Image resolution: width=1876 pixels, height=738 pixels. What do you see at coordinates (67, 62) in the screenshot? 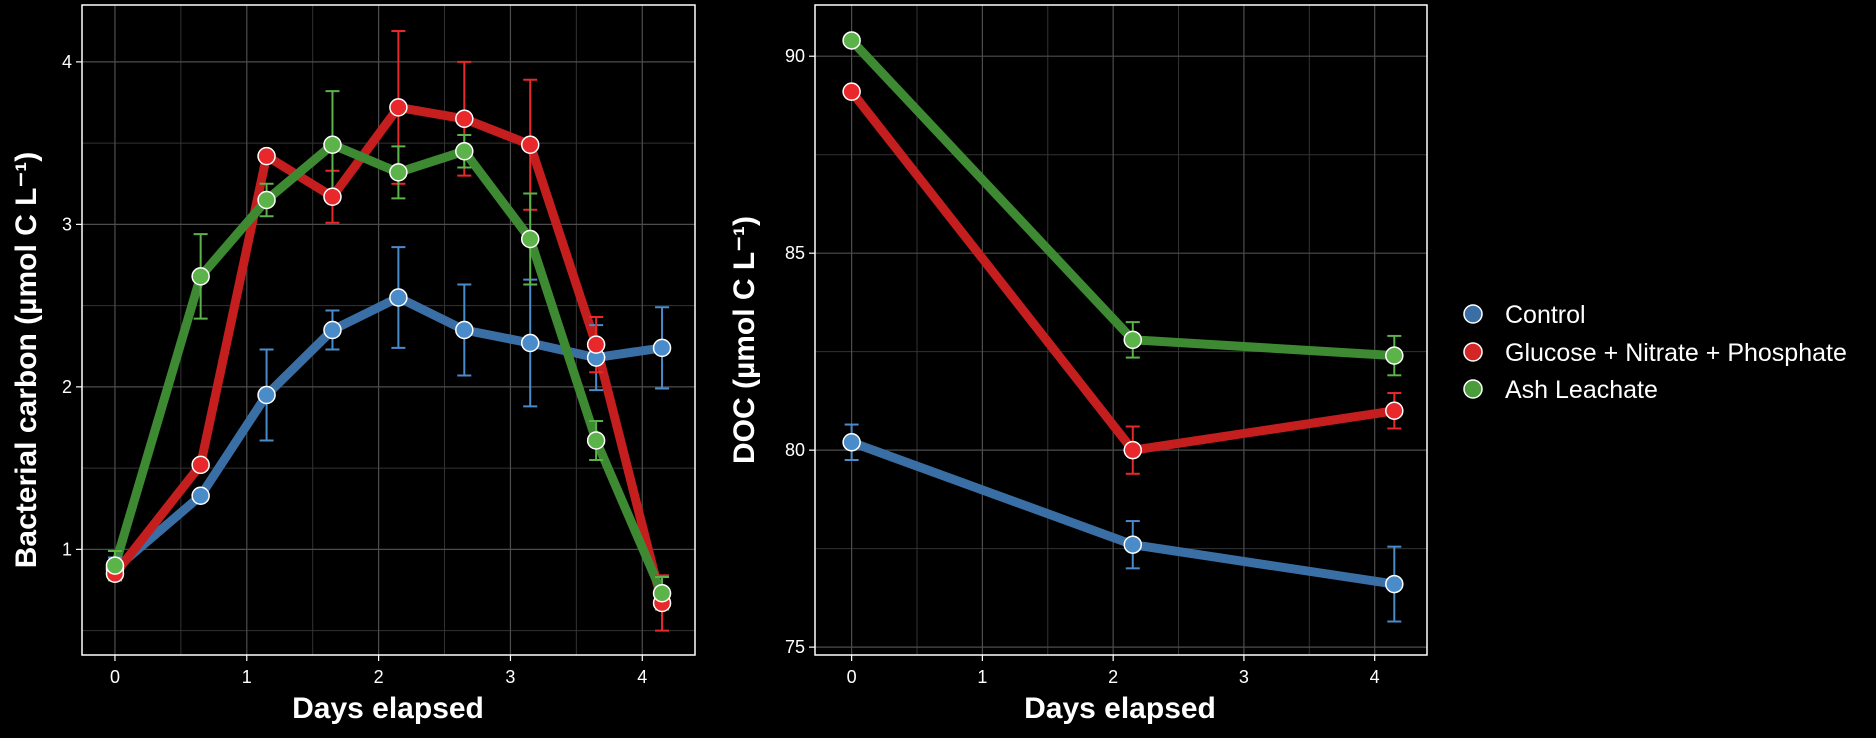
I see `y-tick-label: 4` at bounding box center [67, 62].